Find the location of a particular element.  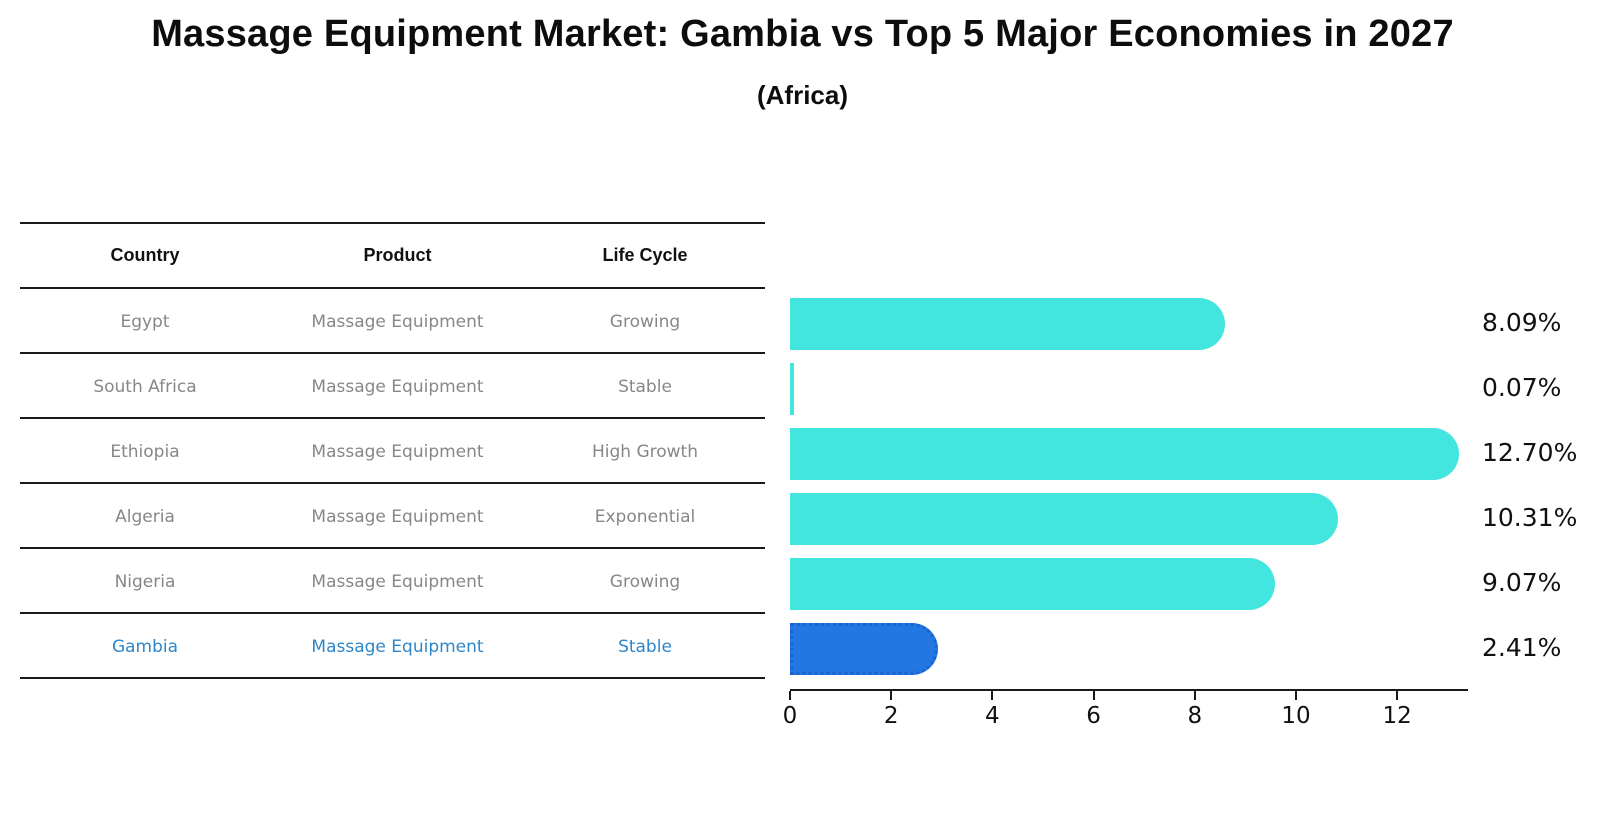

cell-life-cycle: High Growth is located at coordinates (644, 451).